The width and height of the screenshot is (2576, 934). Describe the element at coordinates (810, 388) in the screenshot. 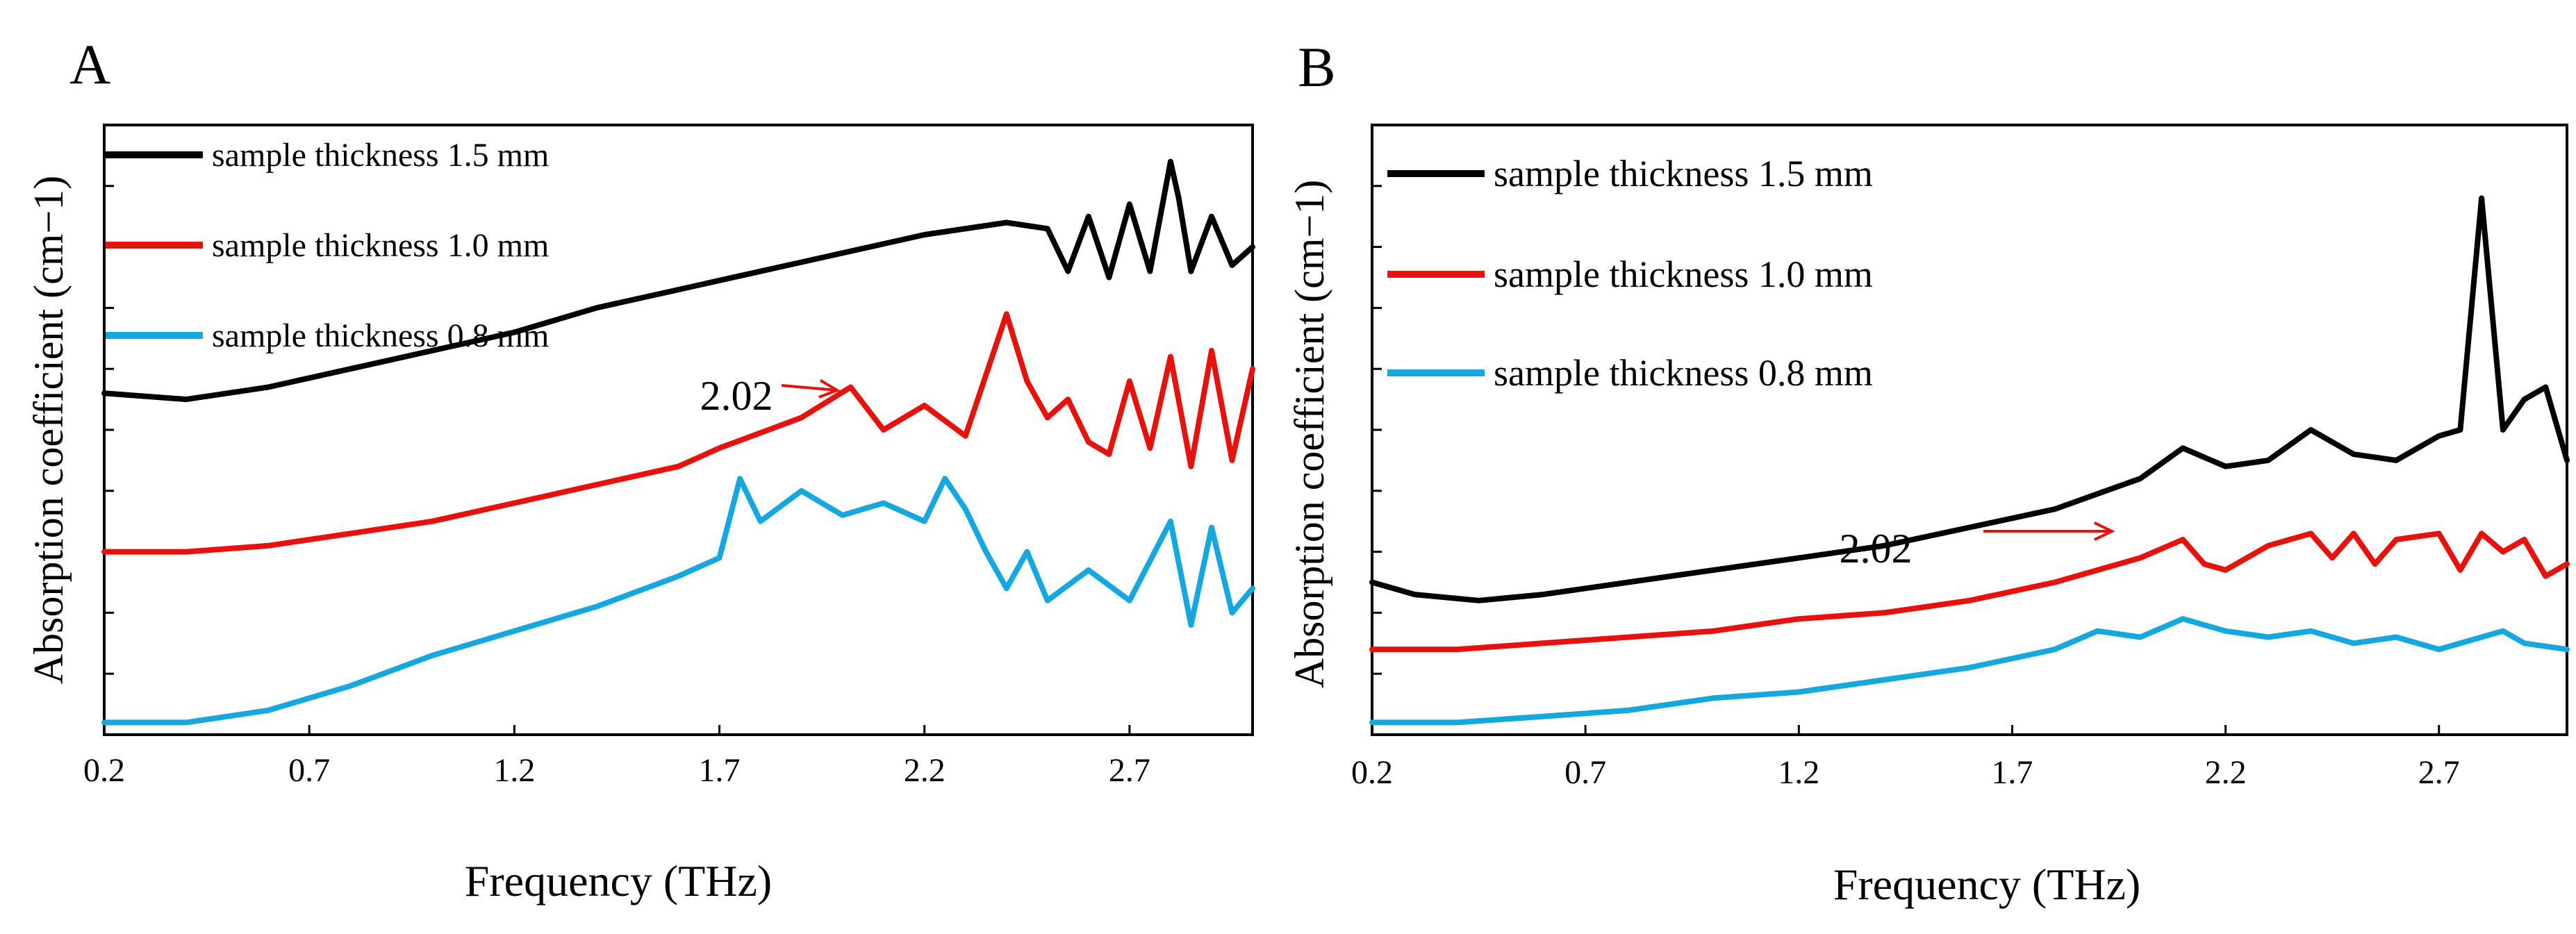

I see `annotation-arrow-shaft` at that location.